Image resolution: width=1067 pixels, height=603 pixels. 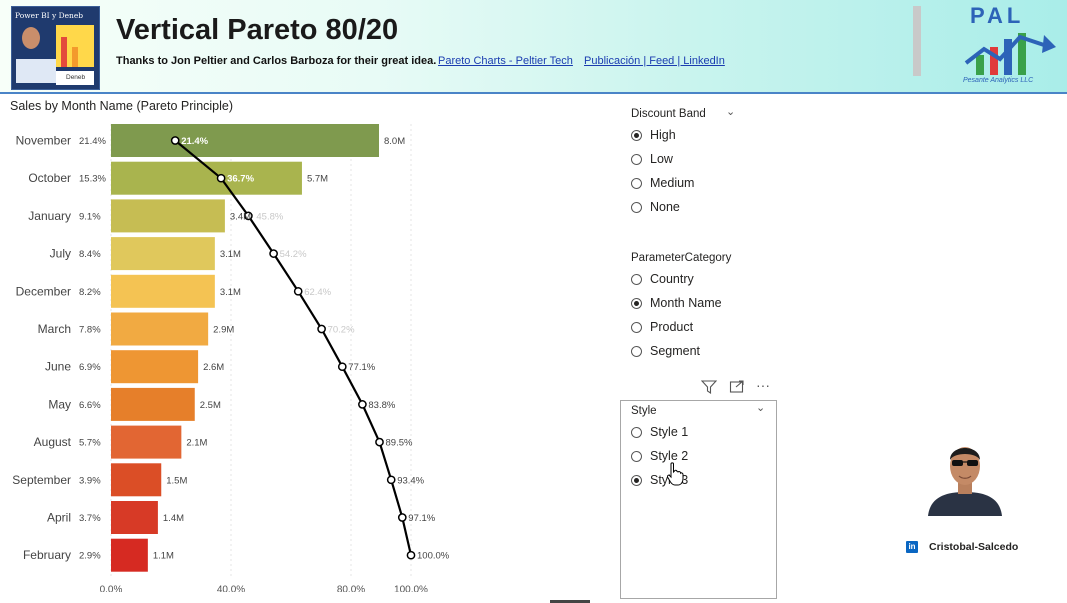 I want to click on cumulative-label: 93.4%, so click(x=410, y=480).